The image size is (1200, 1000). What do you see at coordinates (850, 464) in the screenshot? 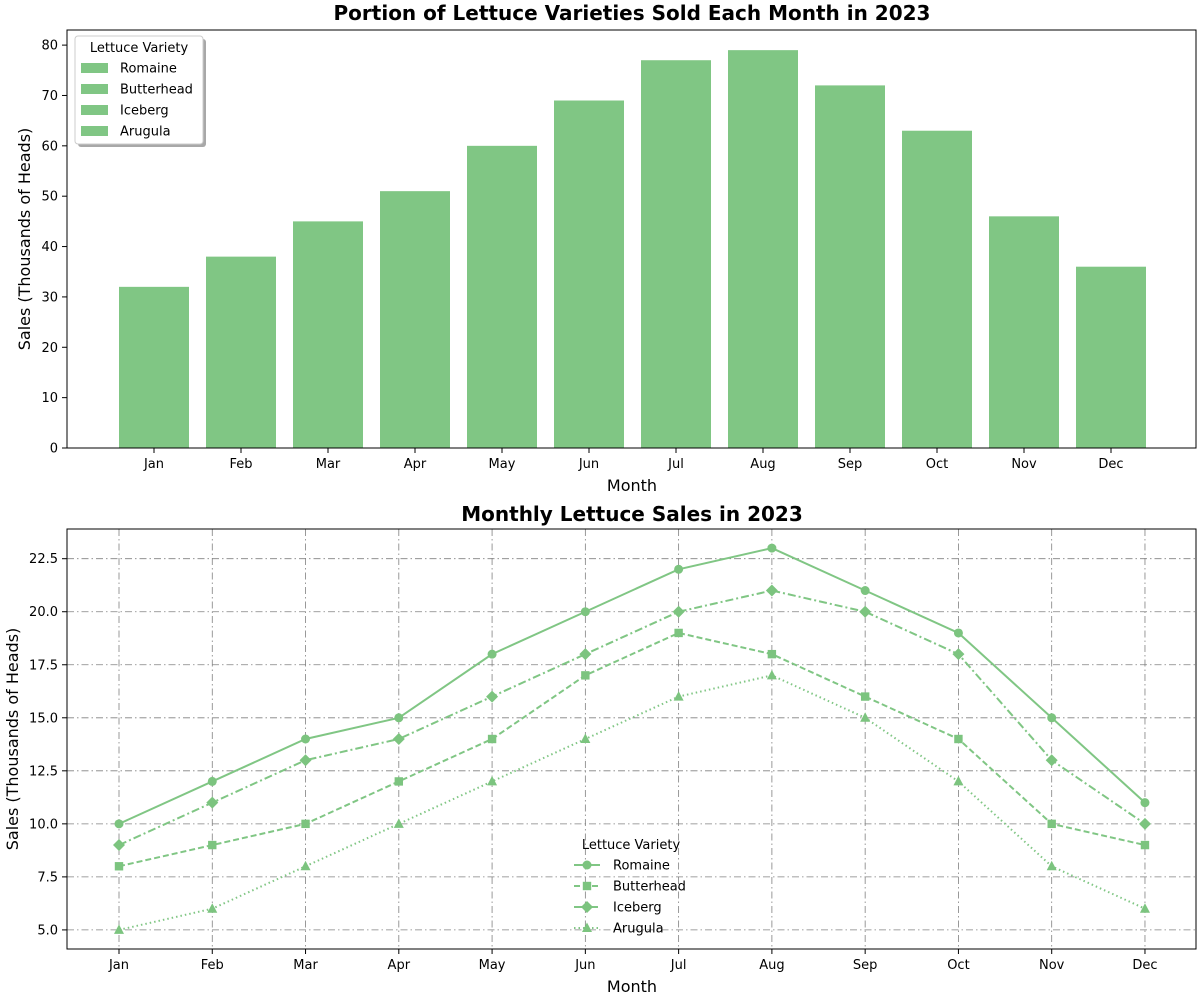
I see `bar-x-tick-label: Sep` at bounding box center [850, 464].